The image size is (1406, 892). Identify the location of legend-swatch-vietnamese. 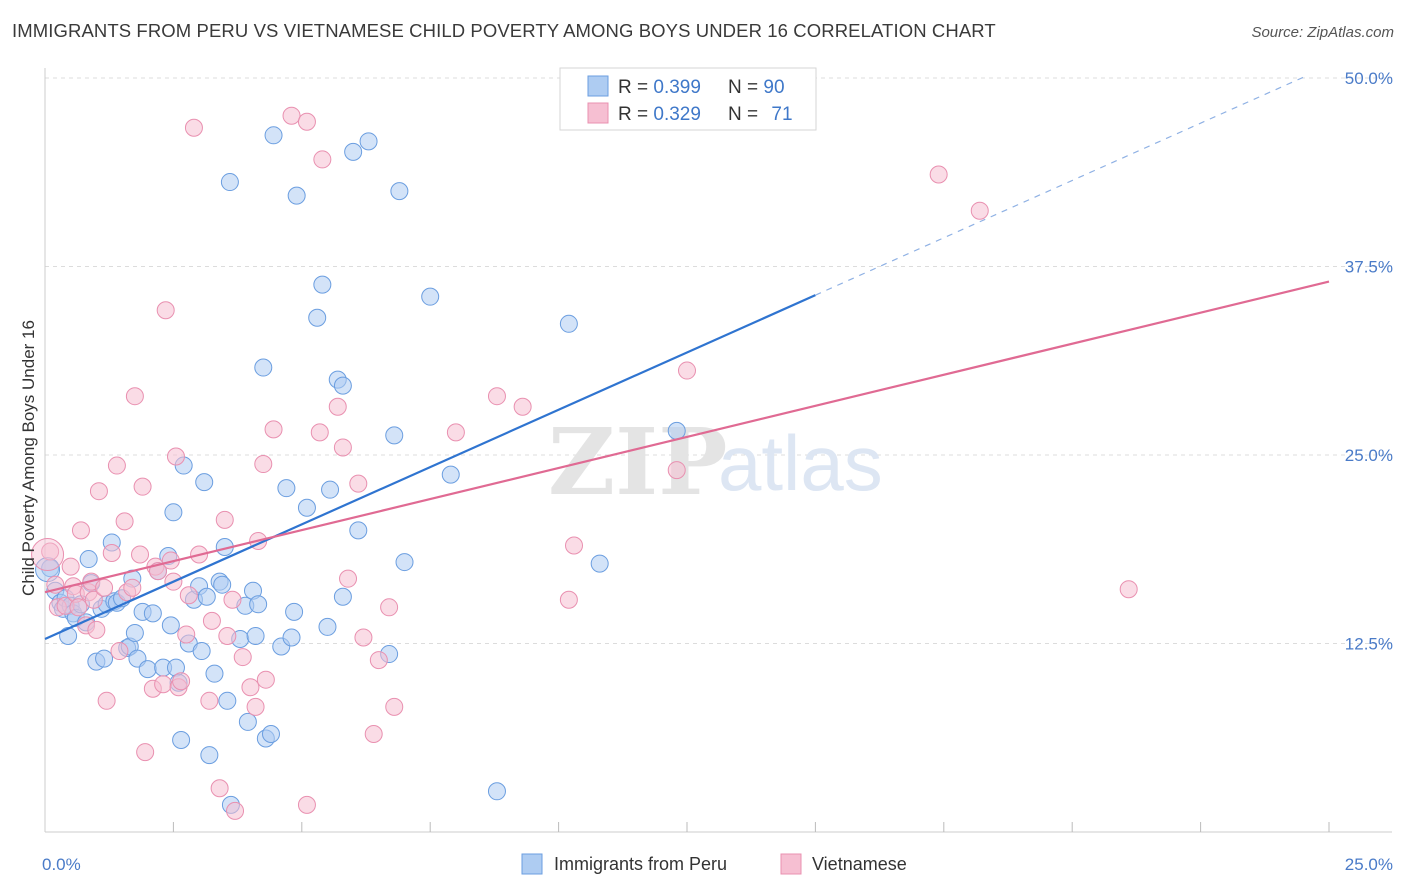
(791, 864).